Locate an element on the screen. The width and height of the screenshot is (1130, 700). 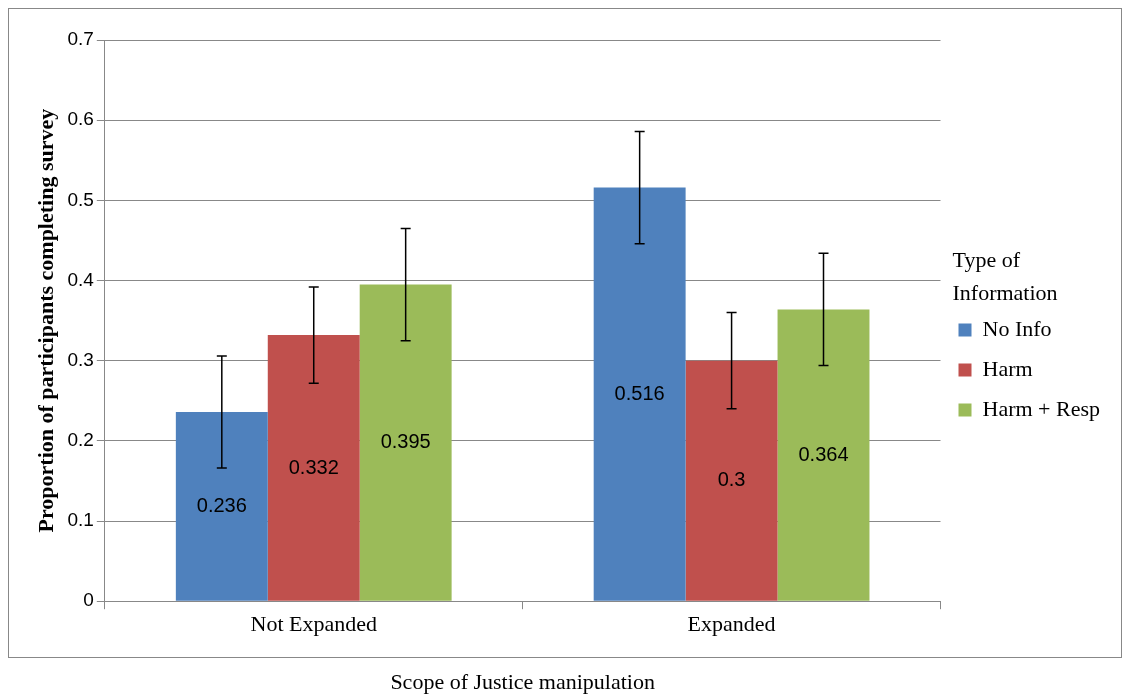
data-label: 0.3 is located at coordinates (731, 479).